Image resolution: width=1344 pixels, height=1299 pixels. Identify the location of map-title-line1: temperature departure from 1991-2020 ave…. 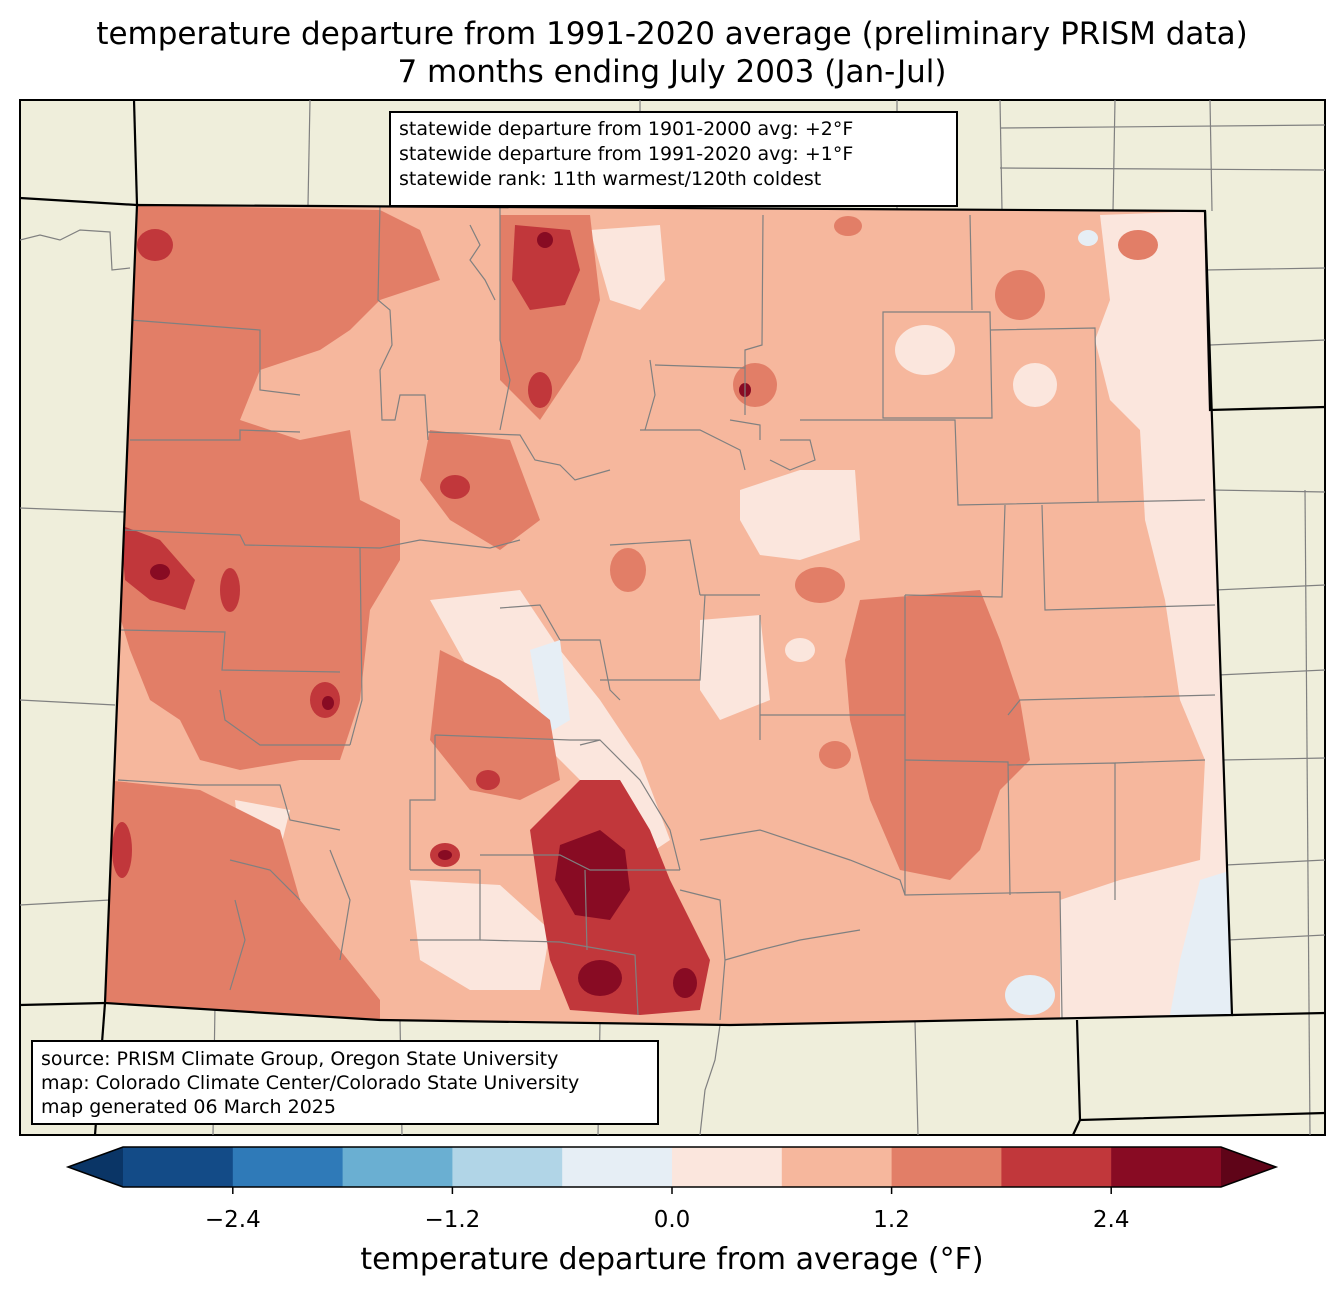
(672, 34).